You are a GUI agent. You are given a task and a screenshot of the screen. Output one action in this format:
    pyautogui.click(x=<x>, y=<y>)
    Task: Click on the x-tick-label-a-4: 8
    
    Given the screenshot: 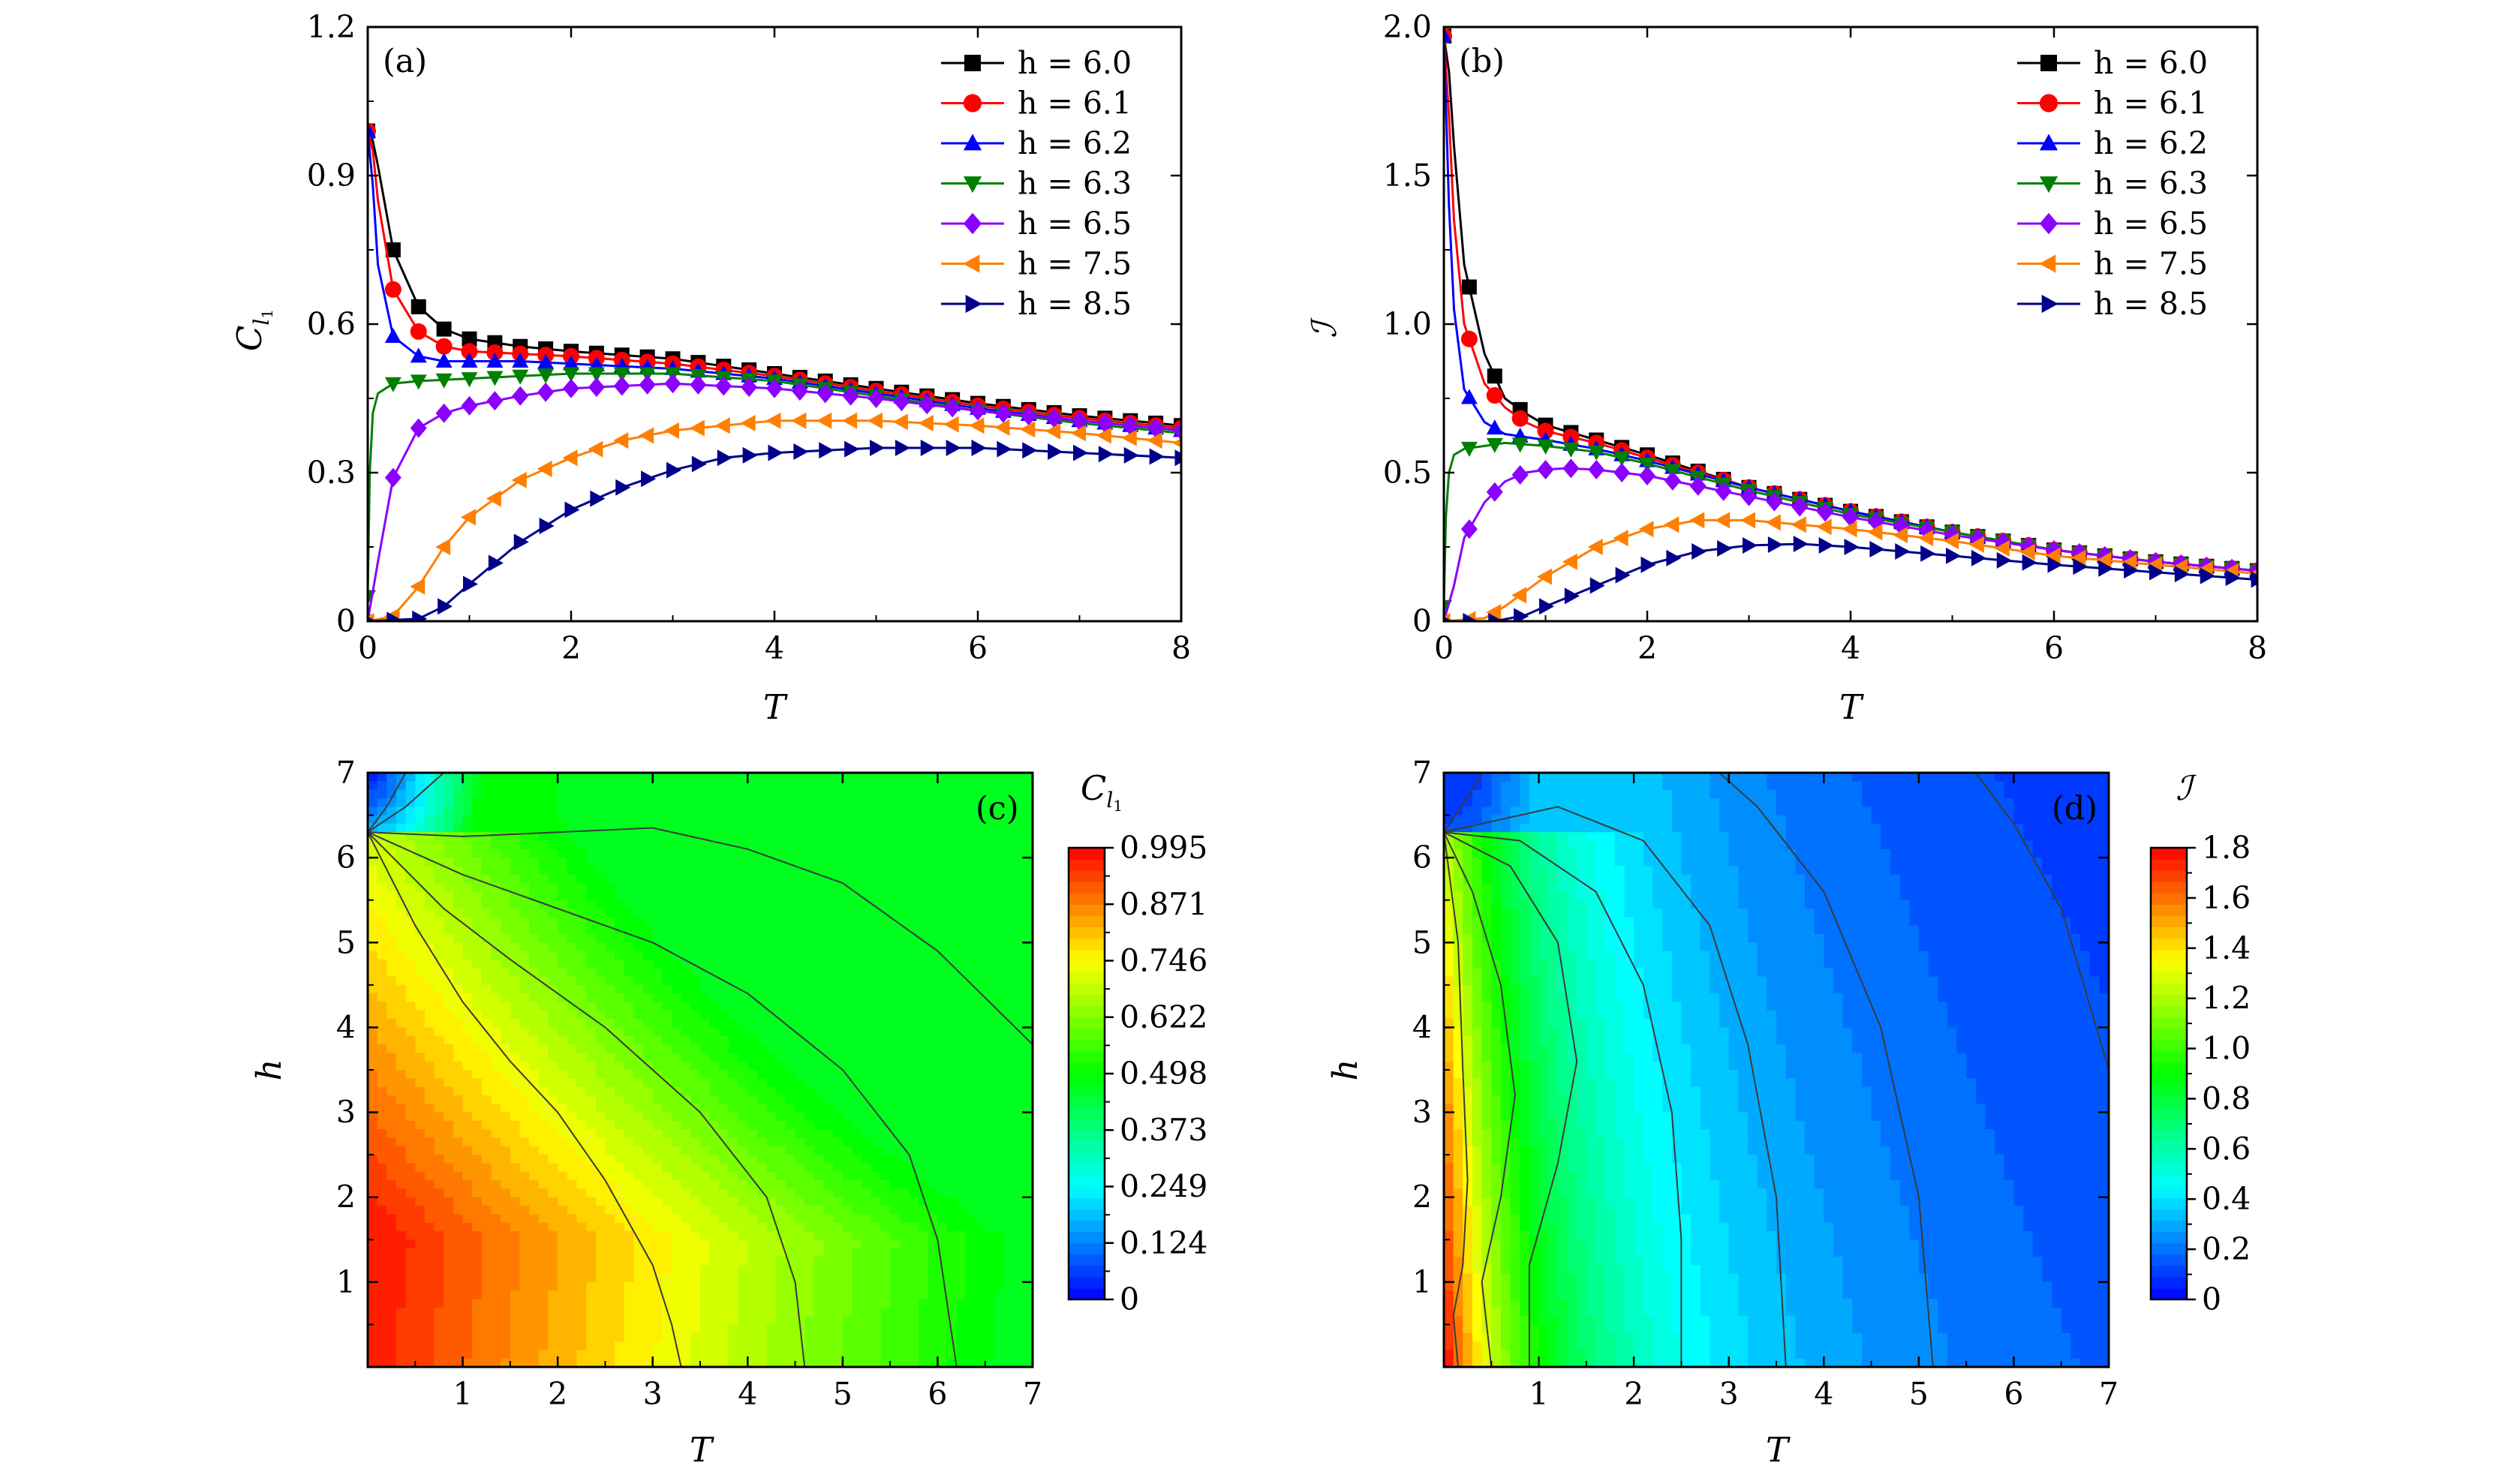 What is the action you would take?
    pyautogui.click(x=1181, y=648)
    